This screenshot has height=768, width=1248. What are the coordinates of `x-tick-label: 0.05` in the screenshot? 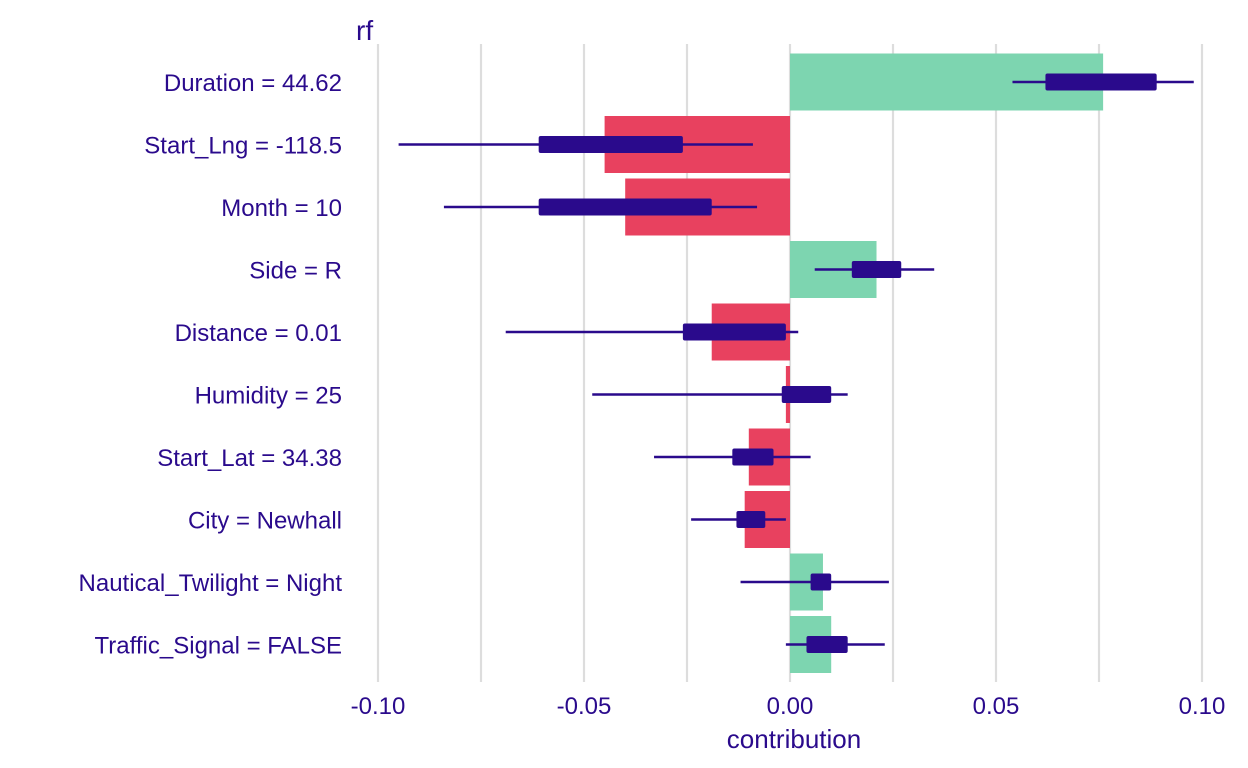 It's located at (996, 706).